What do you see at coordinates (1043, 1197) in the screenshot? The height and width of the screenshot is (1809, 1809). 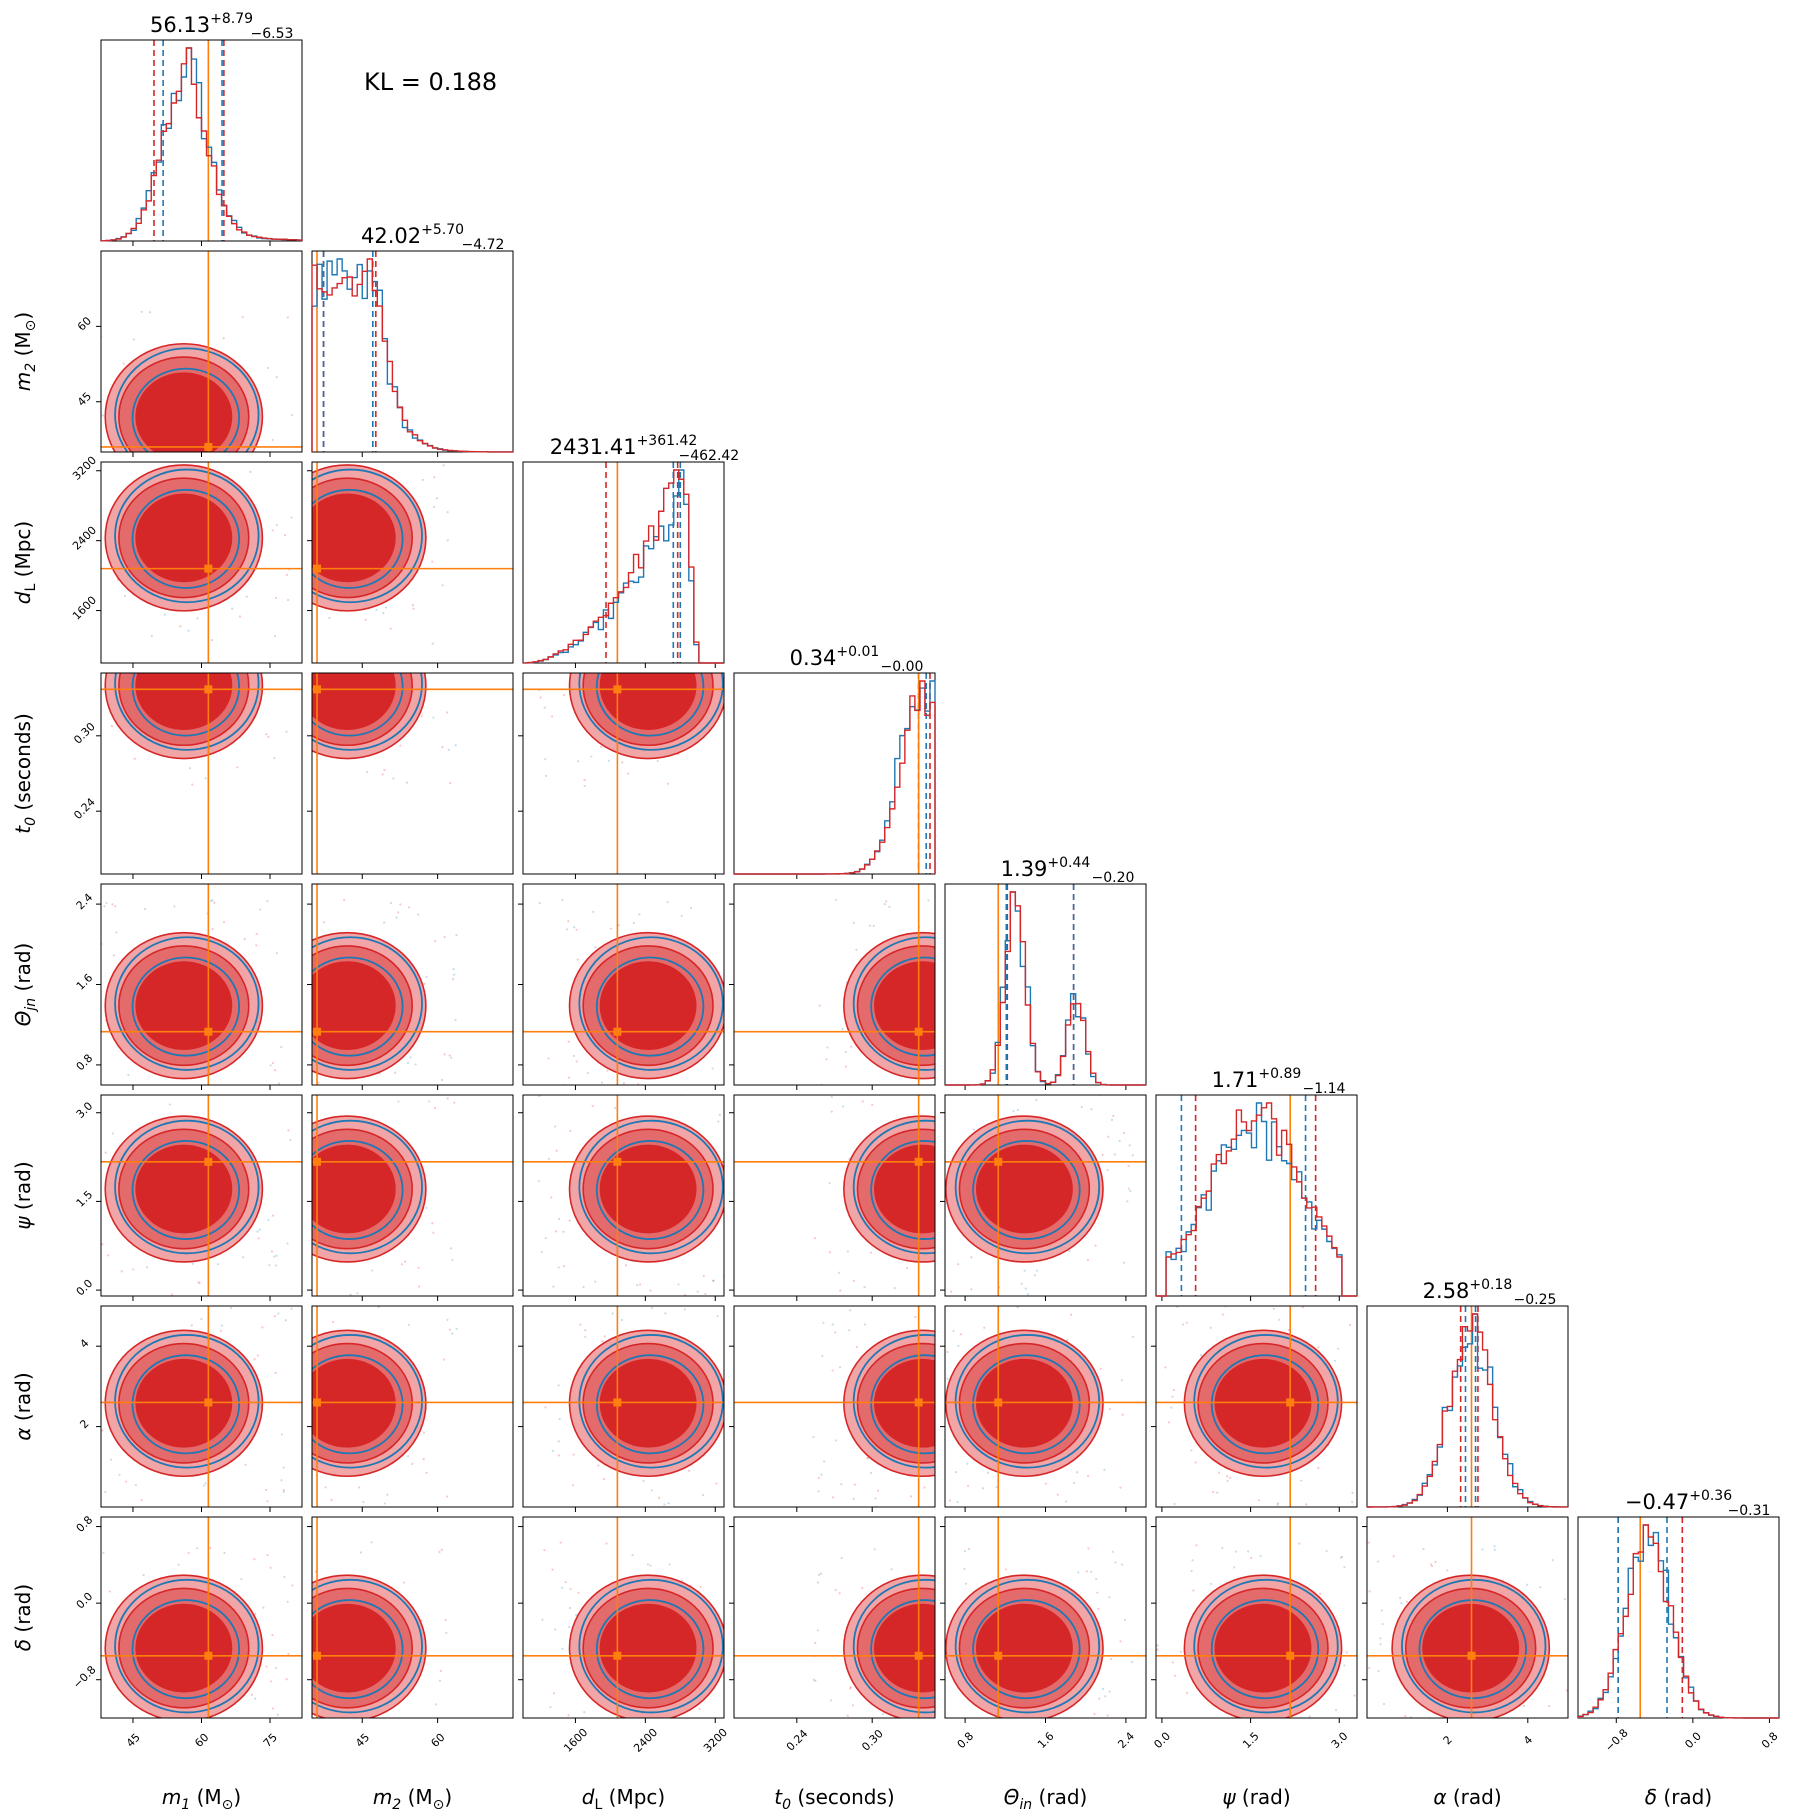 I see `scatter-panel-theta-psi` at bounding box center [1043, 1197].